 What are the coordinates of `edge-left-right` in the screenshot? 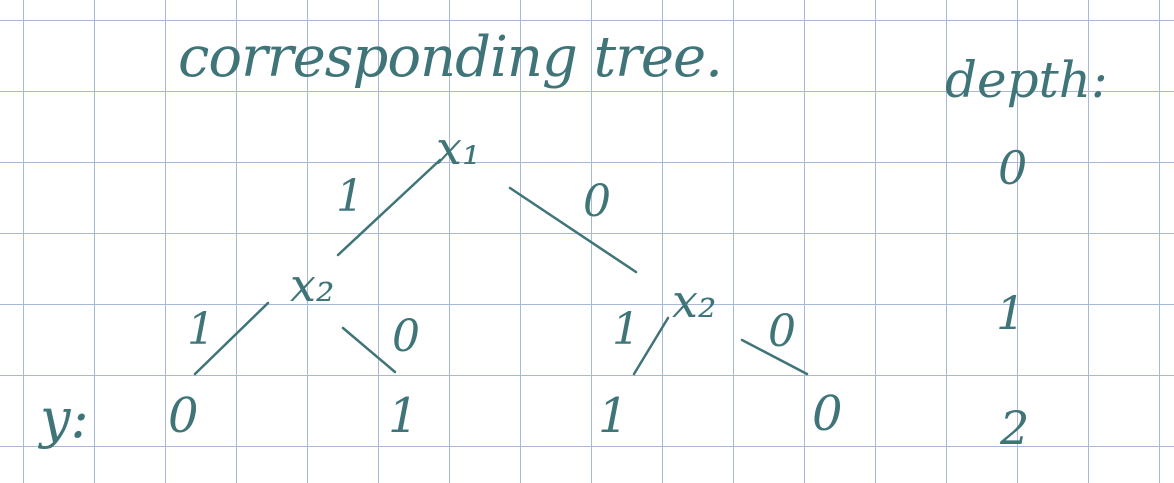 It's located at (369, 350).